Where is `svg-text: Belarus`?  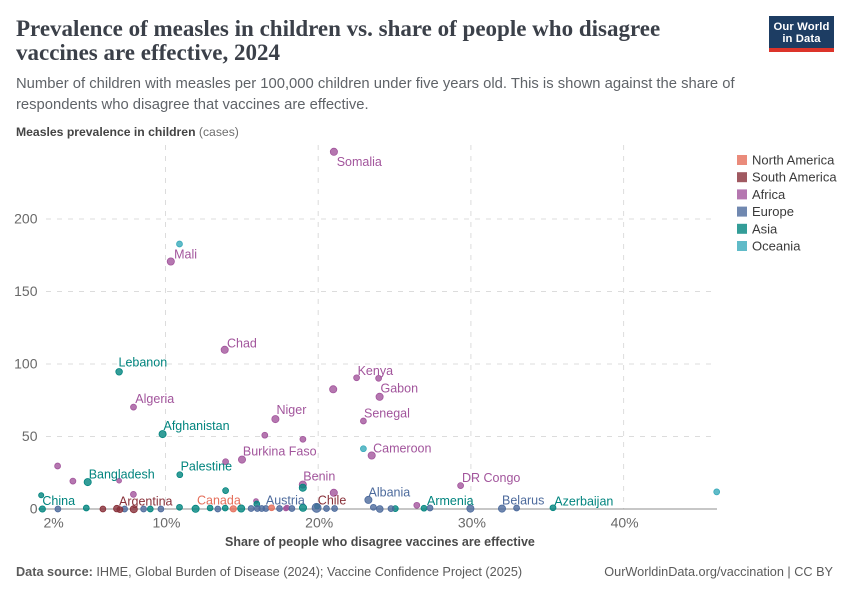
svg-text: Belarus is located at coordinates (523, 500).